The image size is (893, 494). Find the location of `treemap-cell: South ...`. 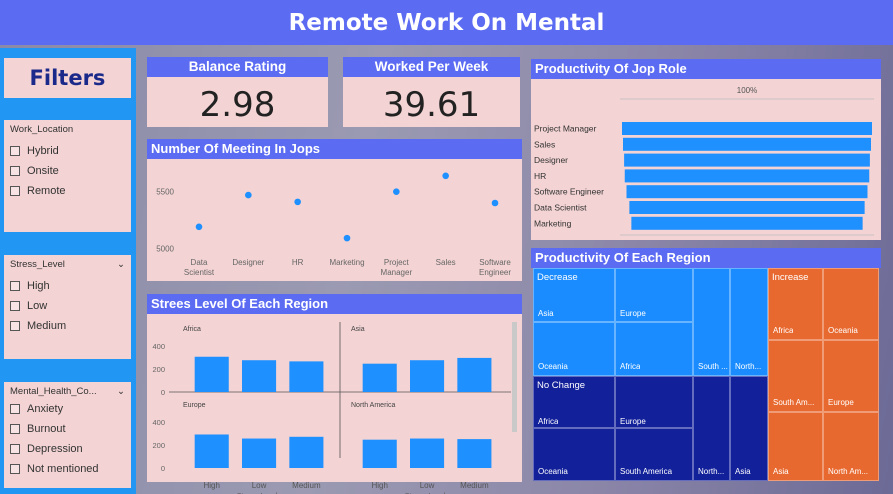

treemap-cell: South ... is located at coordinates (711, 322).